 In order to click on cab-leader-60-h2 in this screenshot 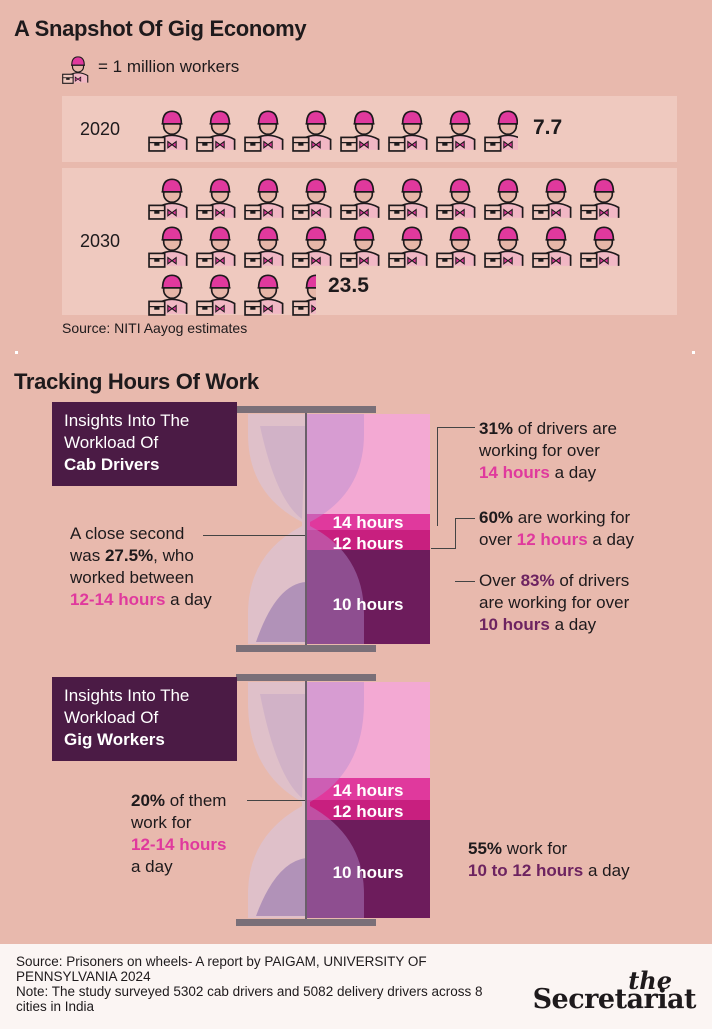, I will do `click(443, 549)`.